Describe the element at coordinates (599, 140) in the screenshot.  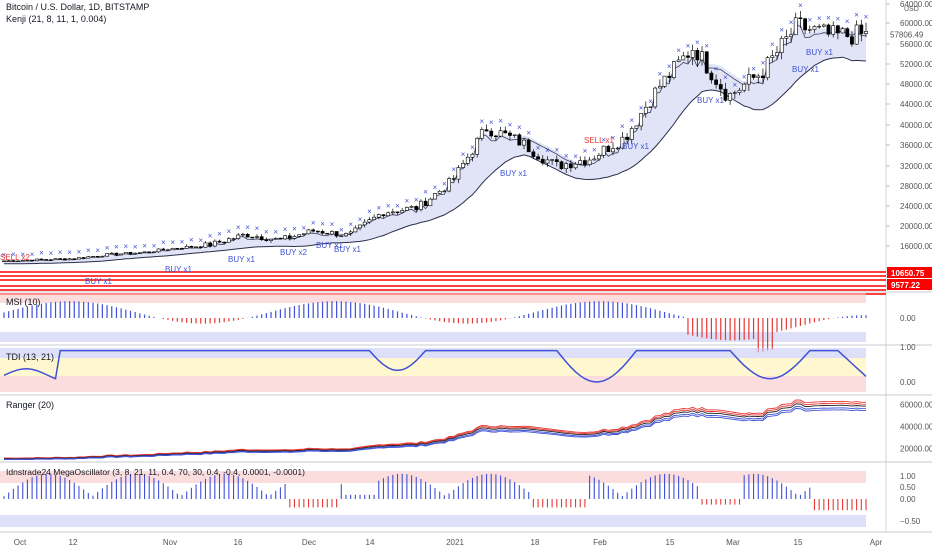
I see `trade-signal-label: SELL x1` at that location.